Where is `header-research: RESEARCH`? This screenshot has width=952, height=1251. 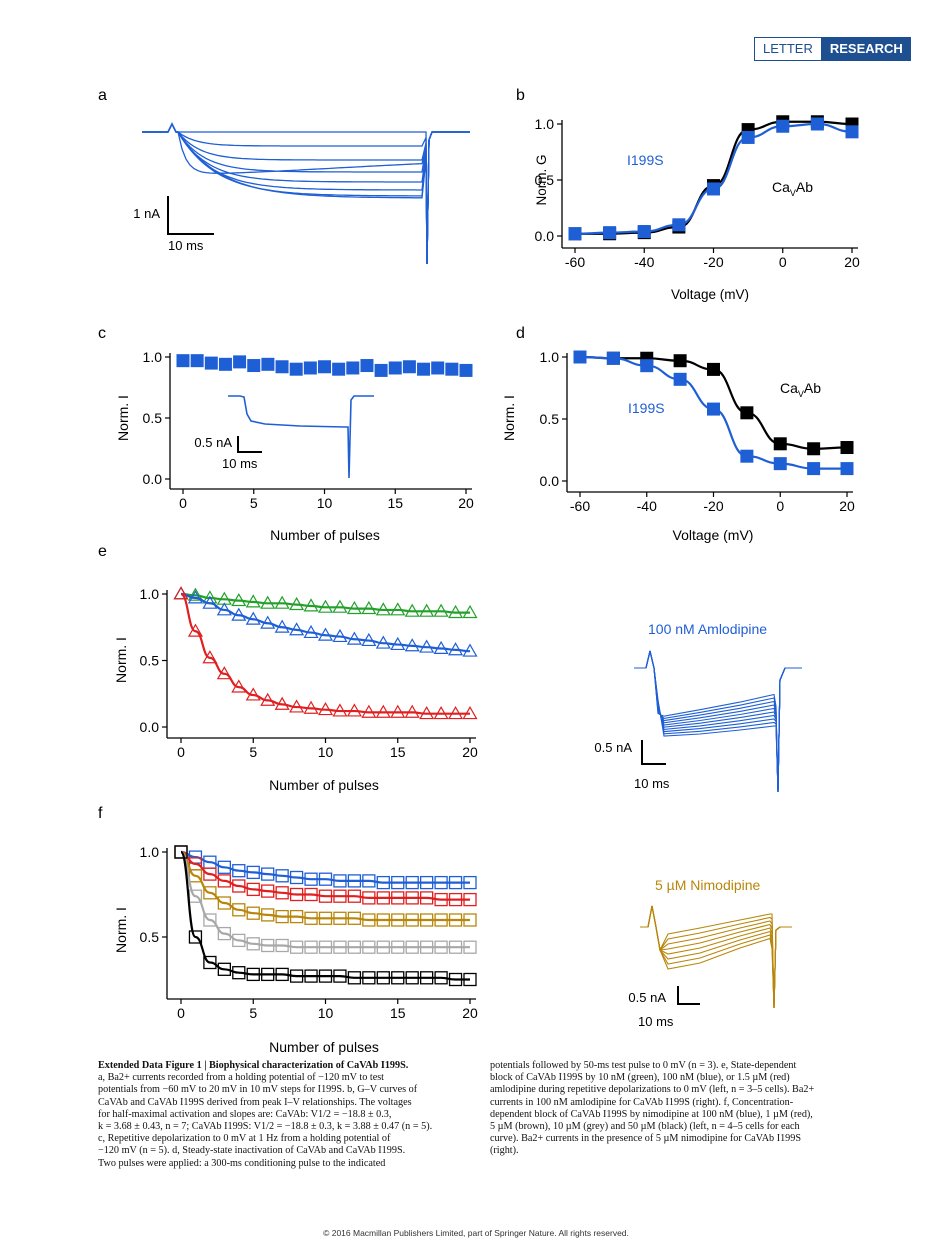
header-research: RESEARCH is located at coordinates (866, 49).